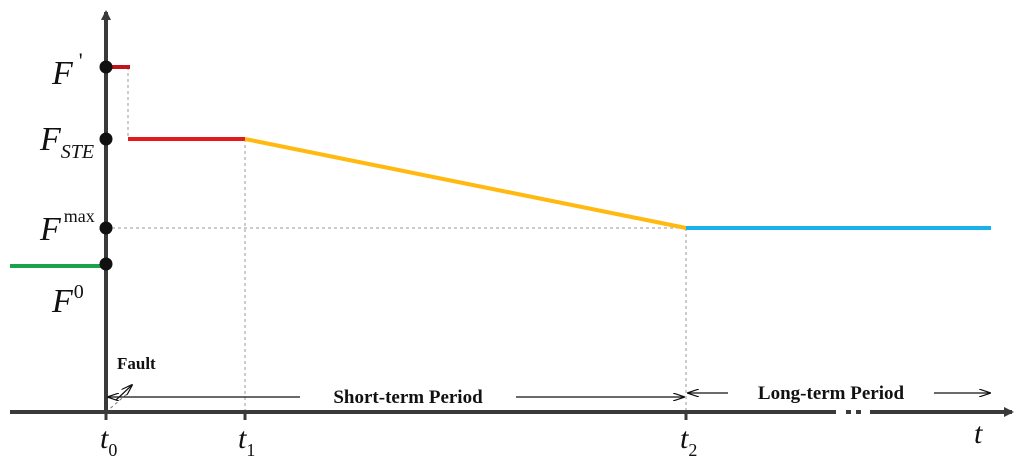 This screenshot has width=1024, height=469. Describe the element at coordinates (106, 67) in the screenshot. I see `marker-f-prime` at that location.